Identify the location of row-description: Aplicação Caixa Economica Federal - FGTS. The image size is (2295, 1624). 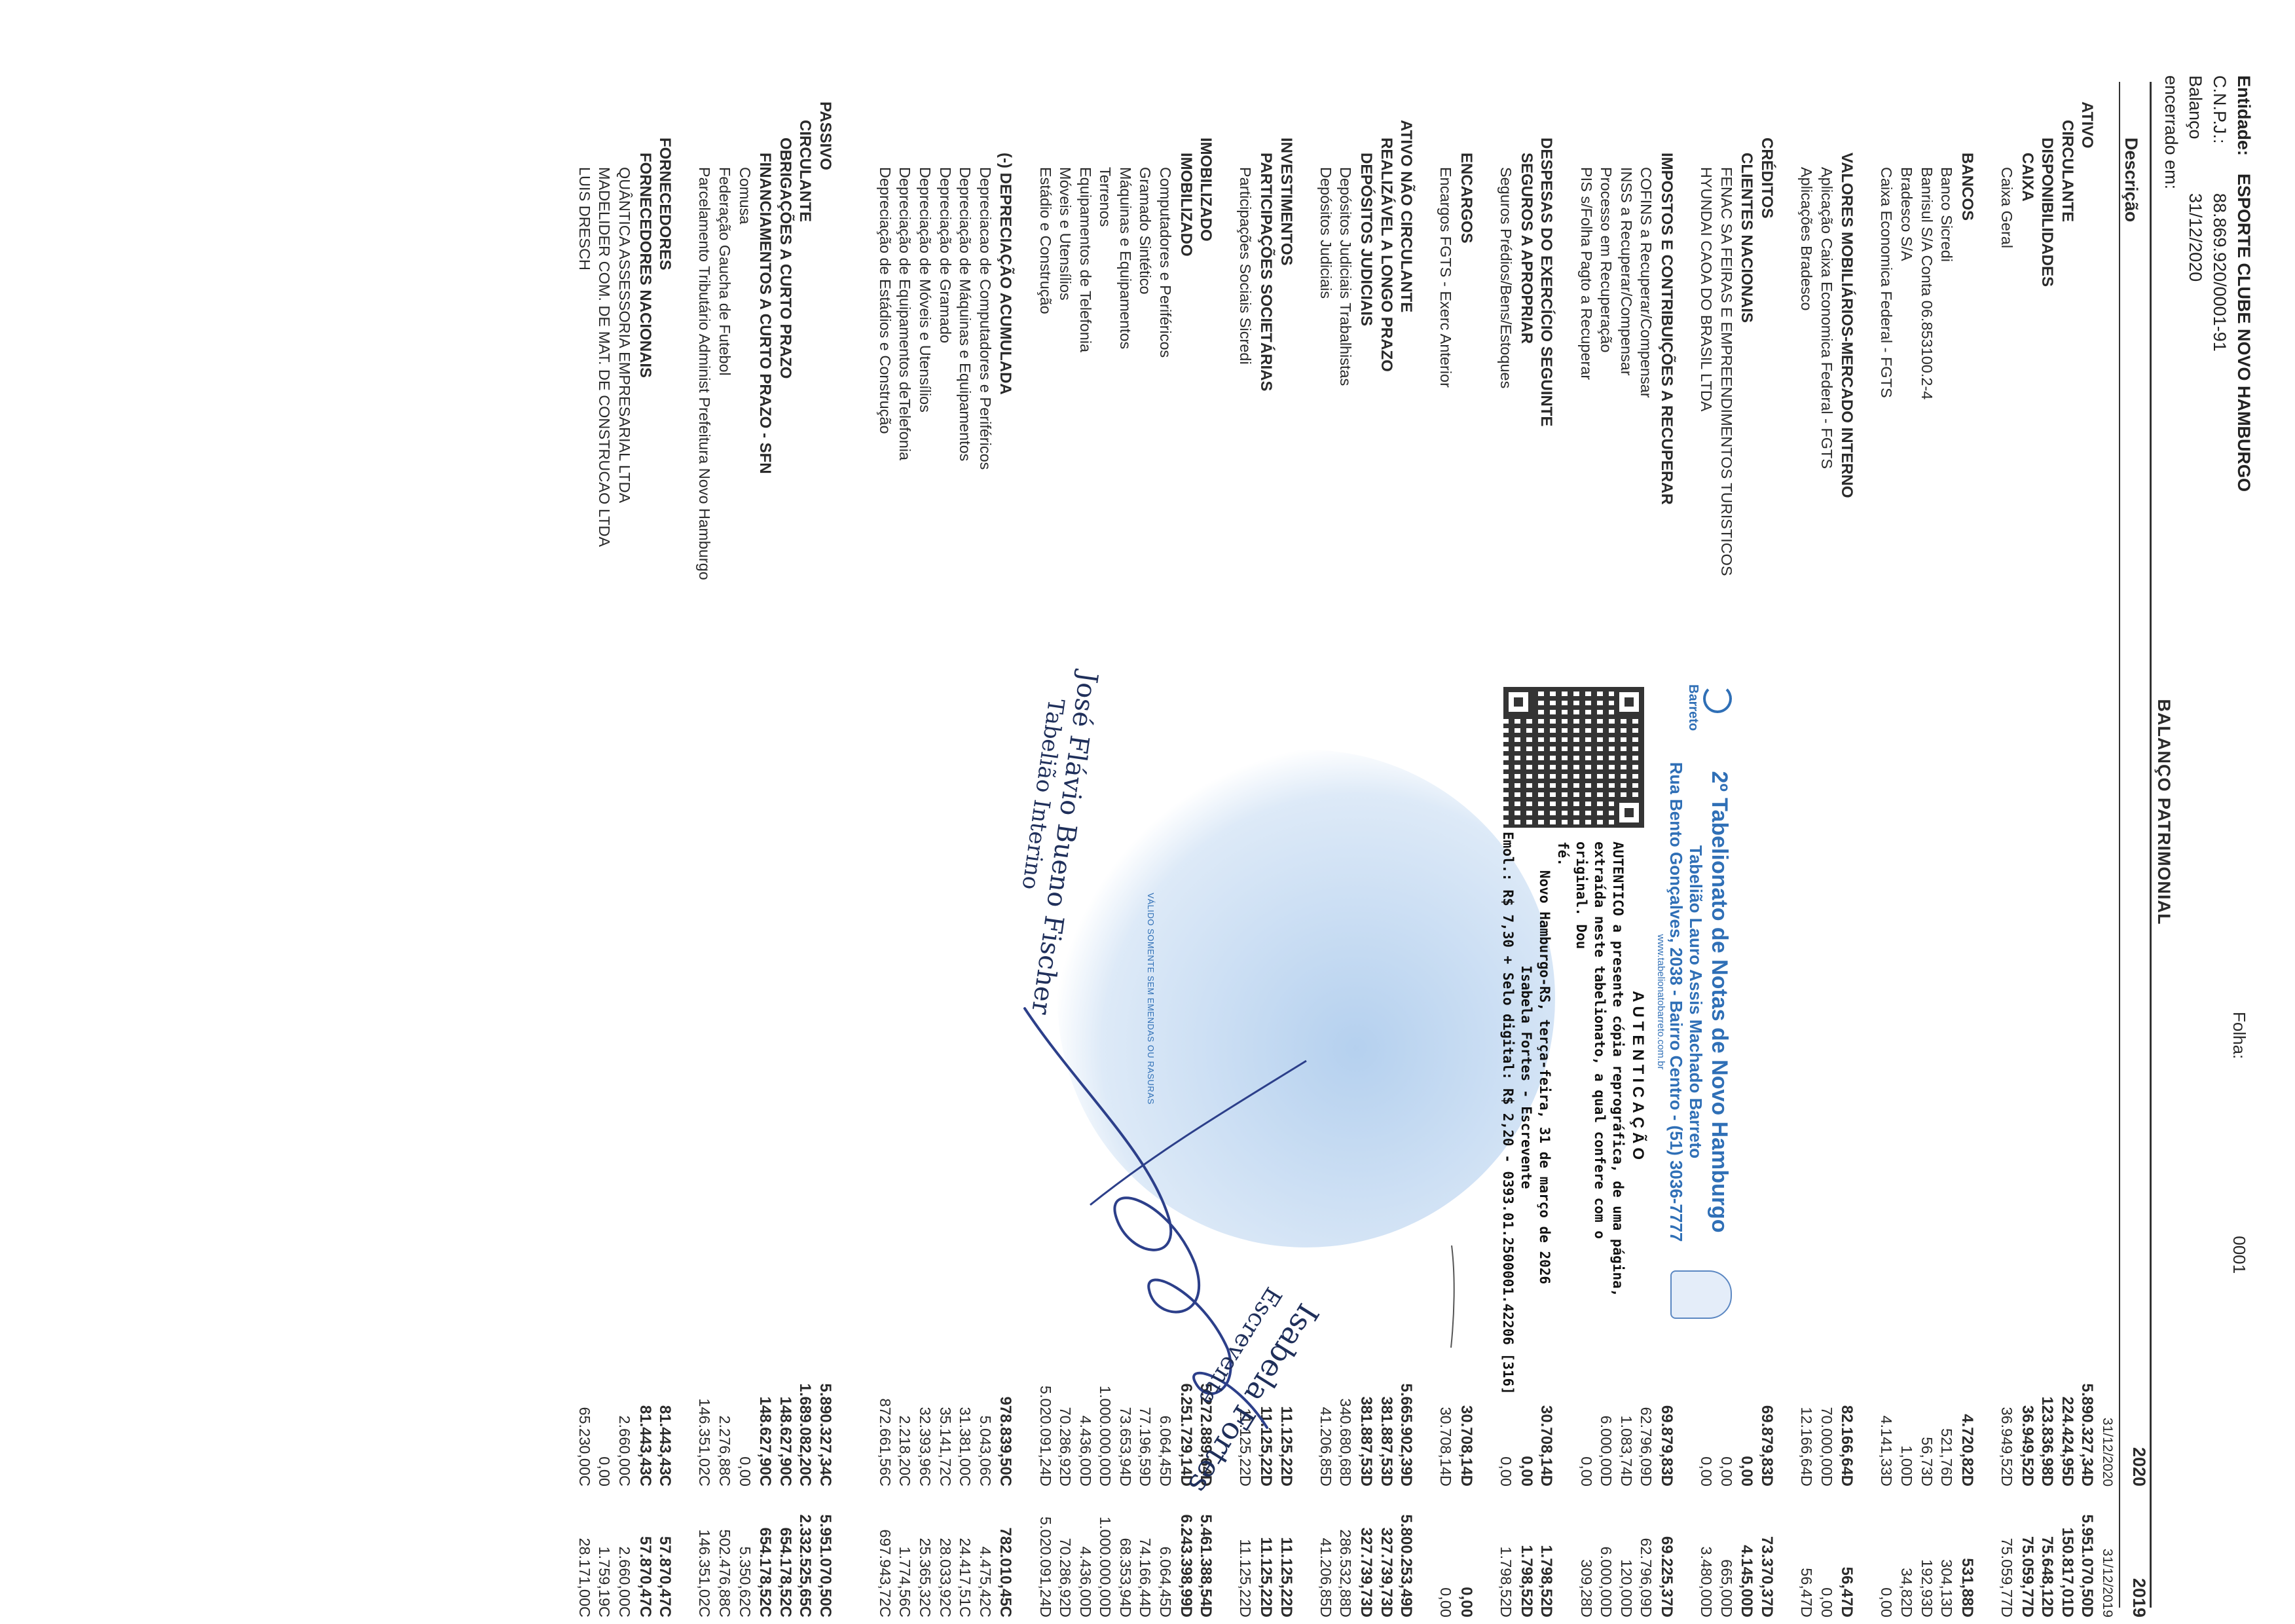
(1826, 318).